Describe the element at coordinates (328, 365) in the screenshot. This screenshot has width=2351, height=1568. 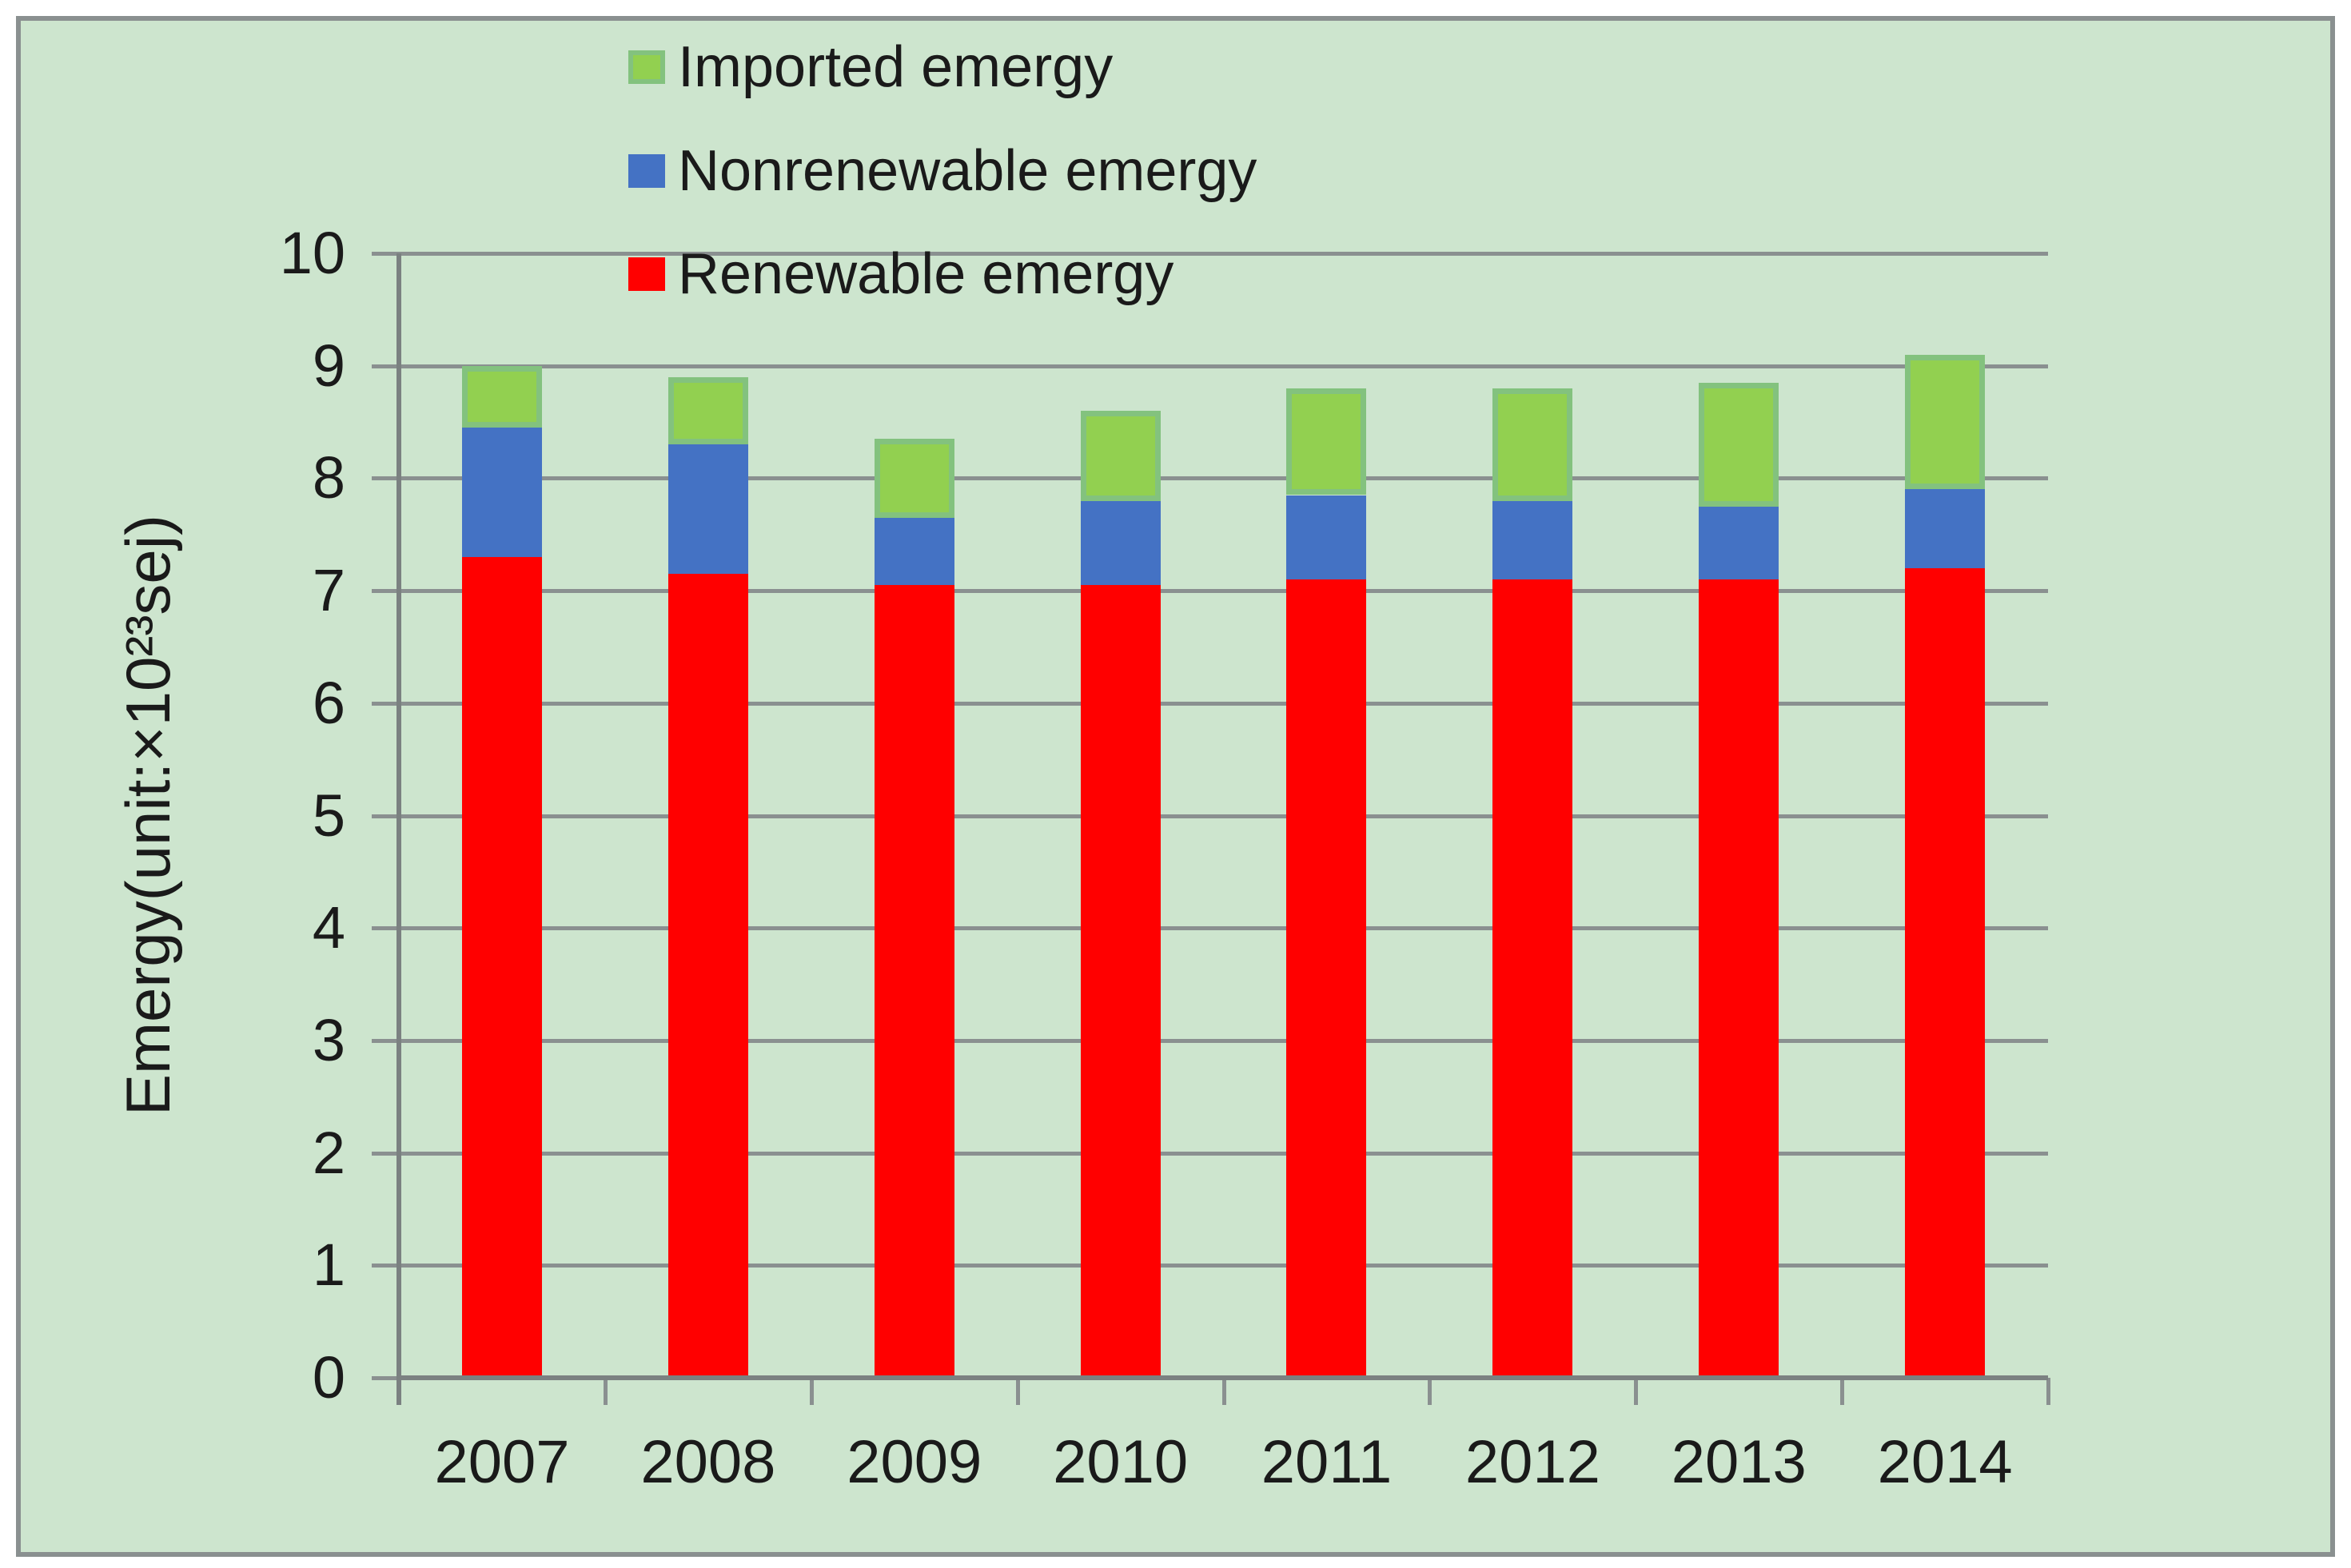
I see `y-tick-label: 9` at that location.